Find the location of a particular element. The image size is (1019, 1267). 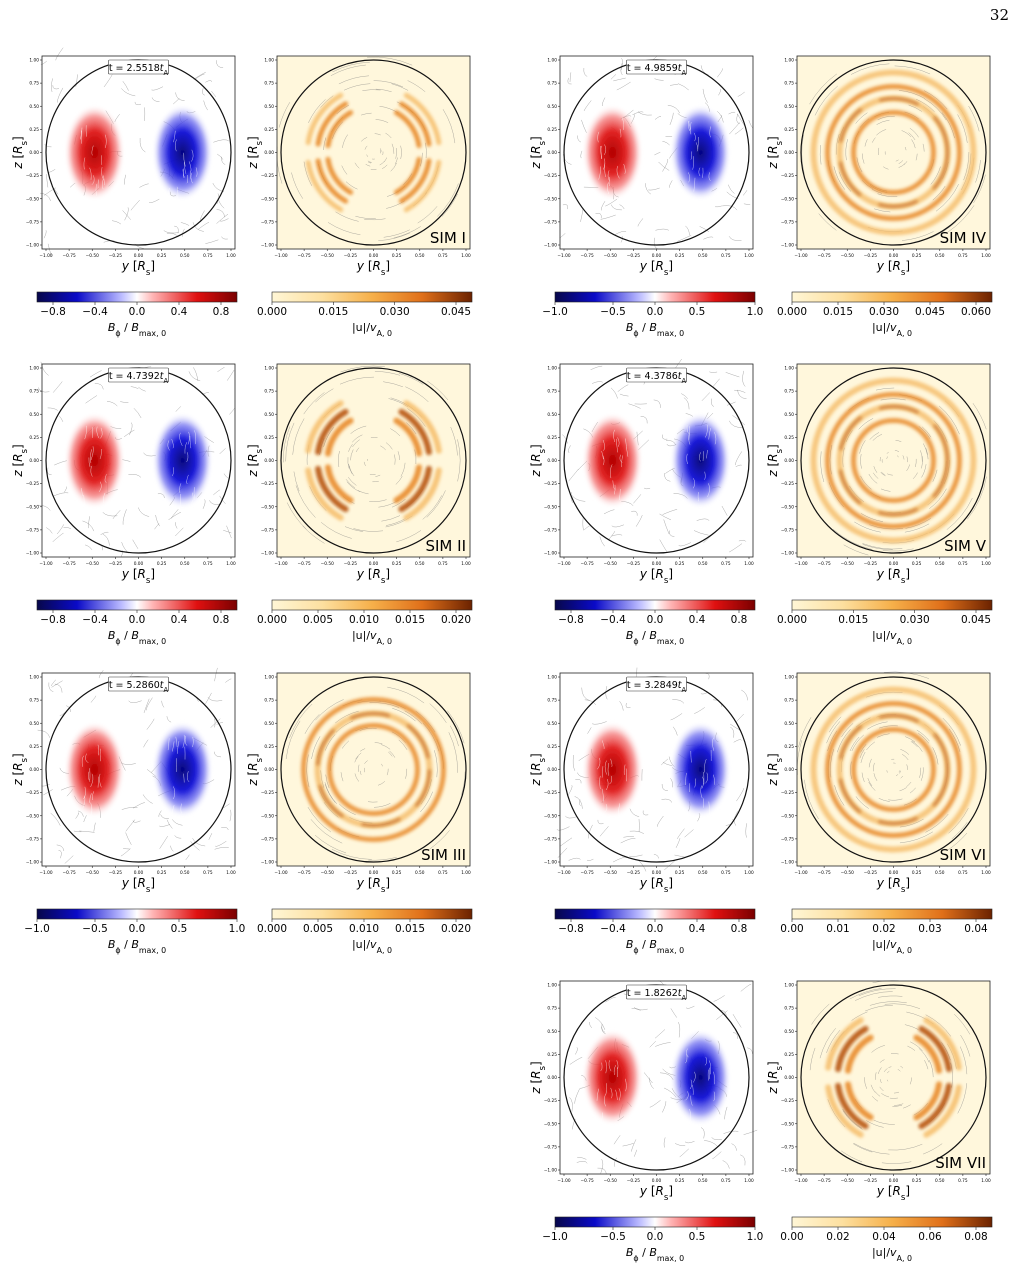

colorbar-tick-label: 0.5 is located at coordinates (697, 312).